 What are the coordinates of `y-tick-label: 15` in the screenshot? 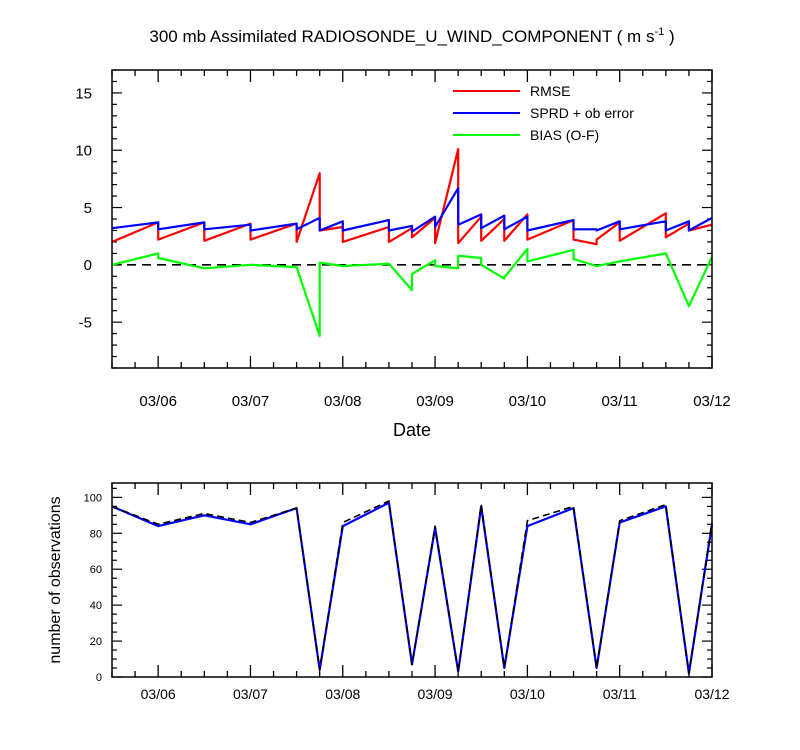 It's located at (83, 93).